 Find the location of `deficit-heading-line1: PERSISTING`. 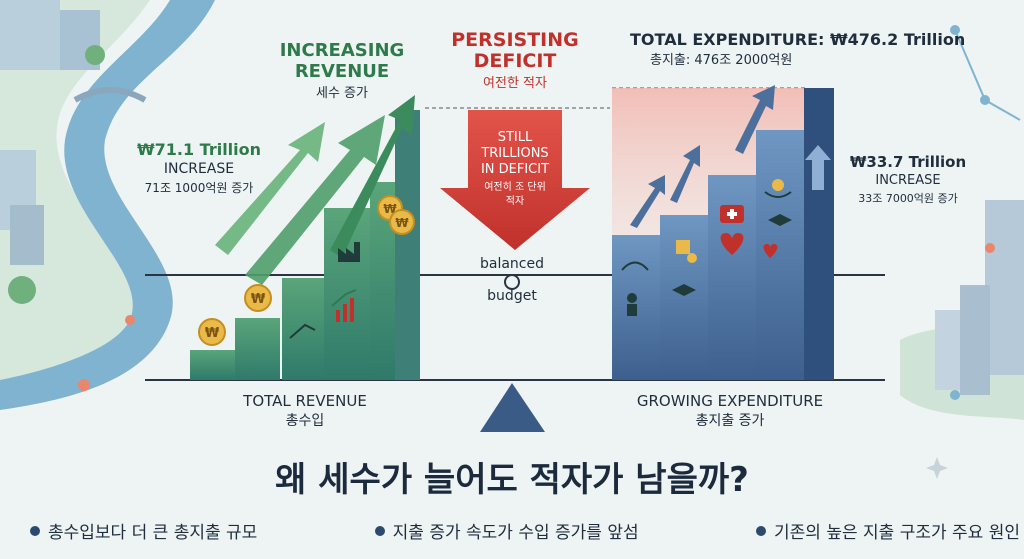

deficit-heading-line1: PERSISTING is located at coordinates (515, 40).